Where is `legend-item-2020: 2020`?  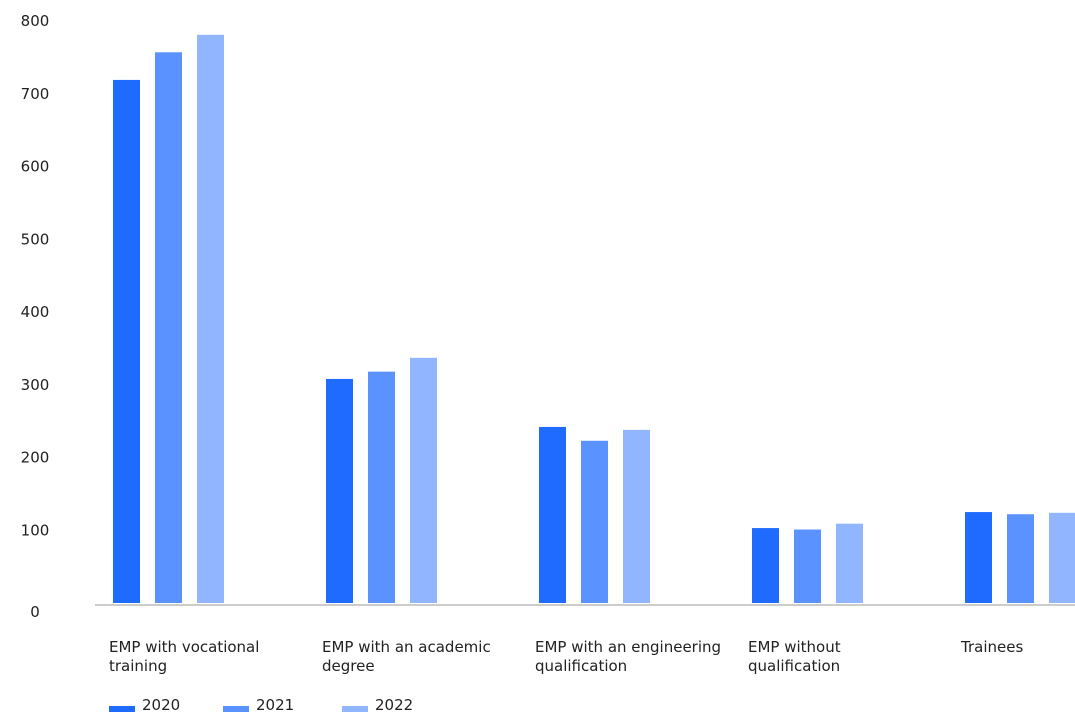 legend-item-2020: 2020 is located at coordinates (144, 705).